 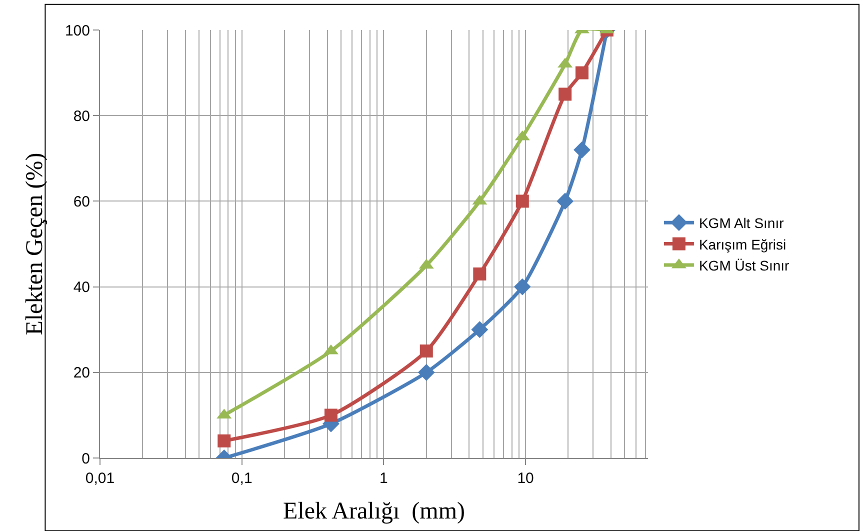 What do you see at coordinates (81, 373) in the screenshot?
I see `y-tick-label: 20` at bounding box center [81, 373].